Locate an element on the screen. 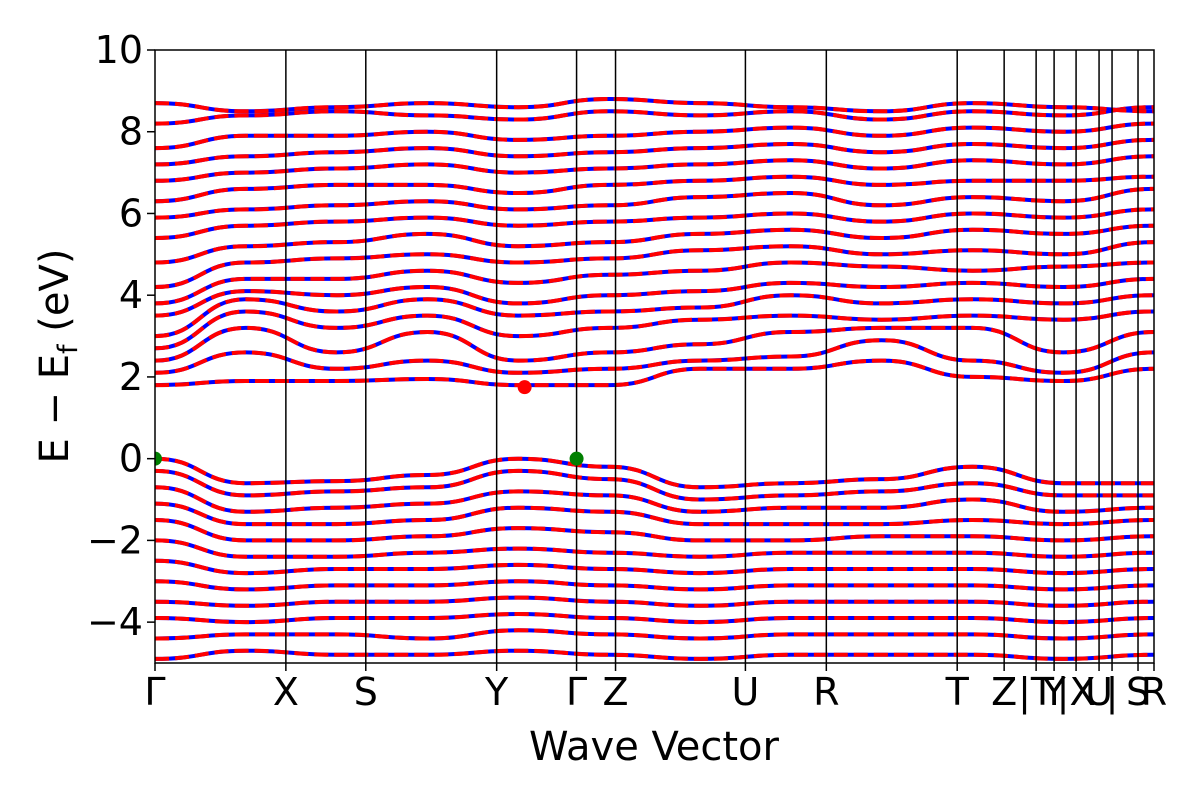 The width and height of the screenshot is (1200, 800). conduction-band-14-red is located at coordinates (654, 136).